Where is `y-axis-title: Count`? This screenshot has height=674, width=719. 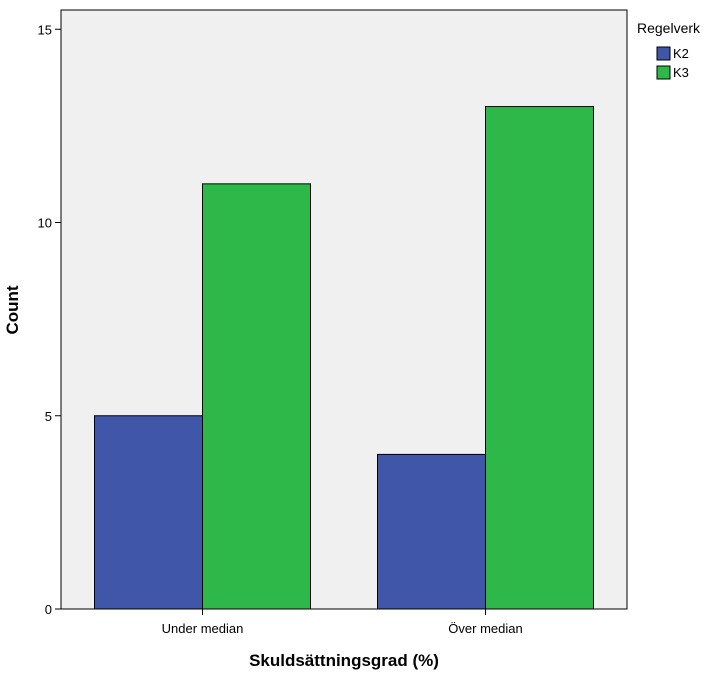
y-axis-title: Count is located at coordinates (12, 309).